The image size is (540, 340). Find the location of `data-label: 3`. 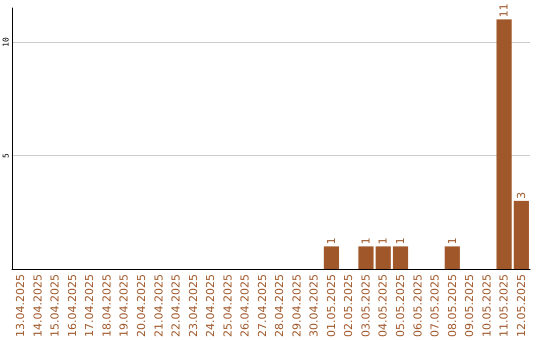

data-label: 3 is located at coordinates (521, 195).